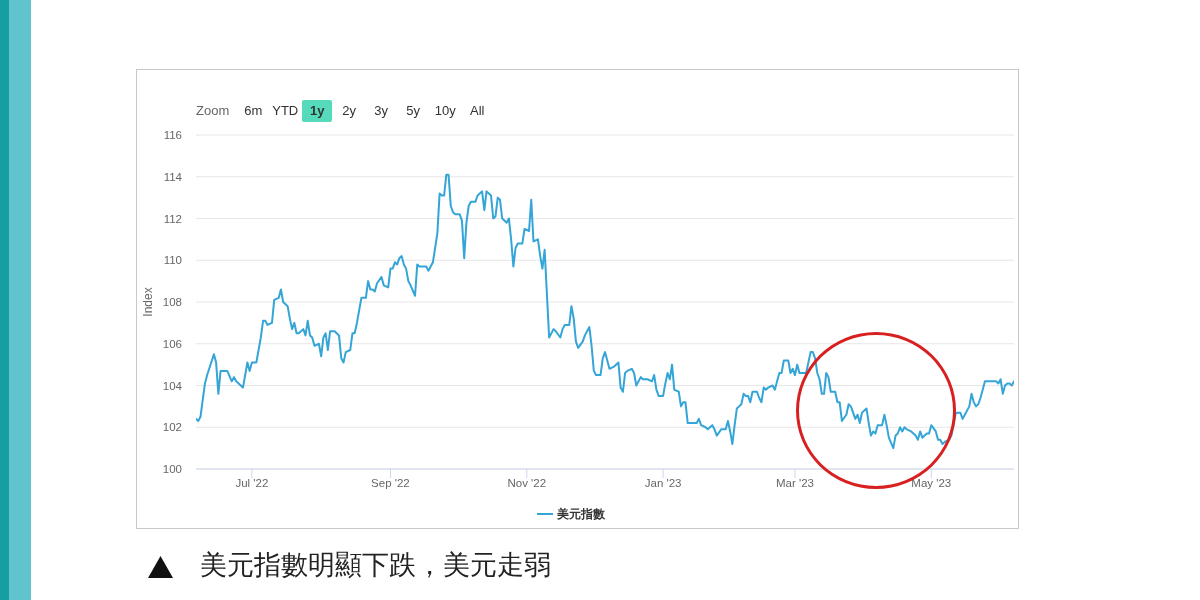 The height and width of the screenshot is (600, 1200). Describe the element at coordinates (794, 483) in the screenshot. I see `x-tick-label: Mar '23` at that location.